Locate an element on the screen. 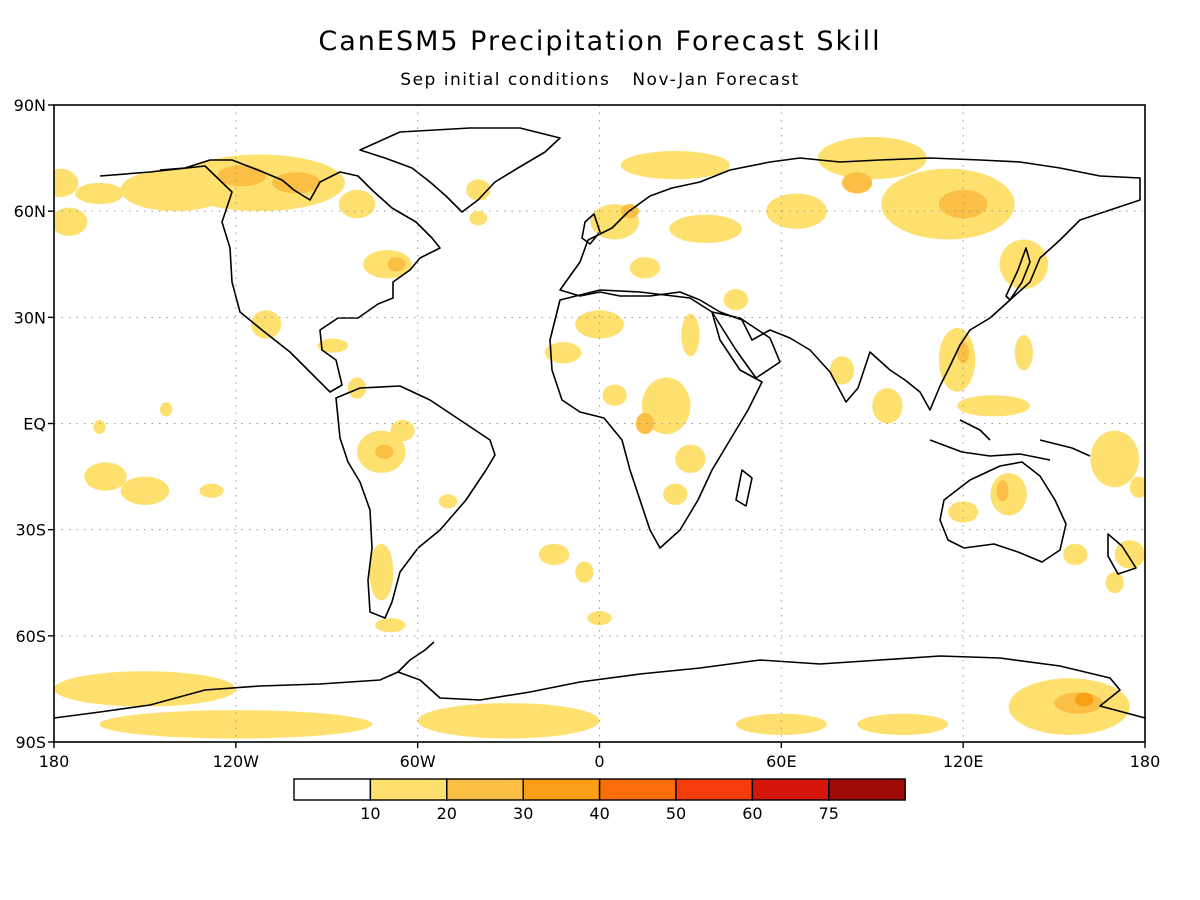 The height and width of the screenshot is (900, 1200). coastline-australia is located at coordinates (1003, 512).